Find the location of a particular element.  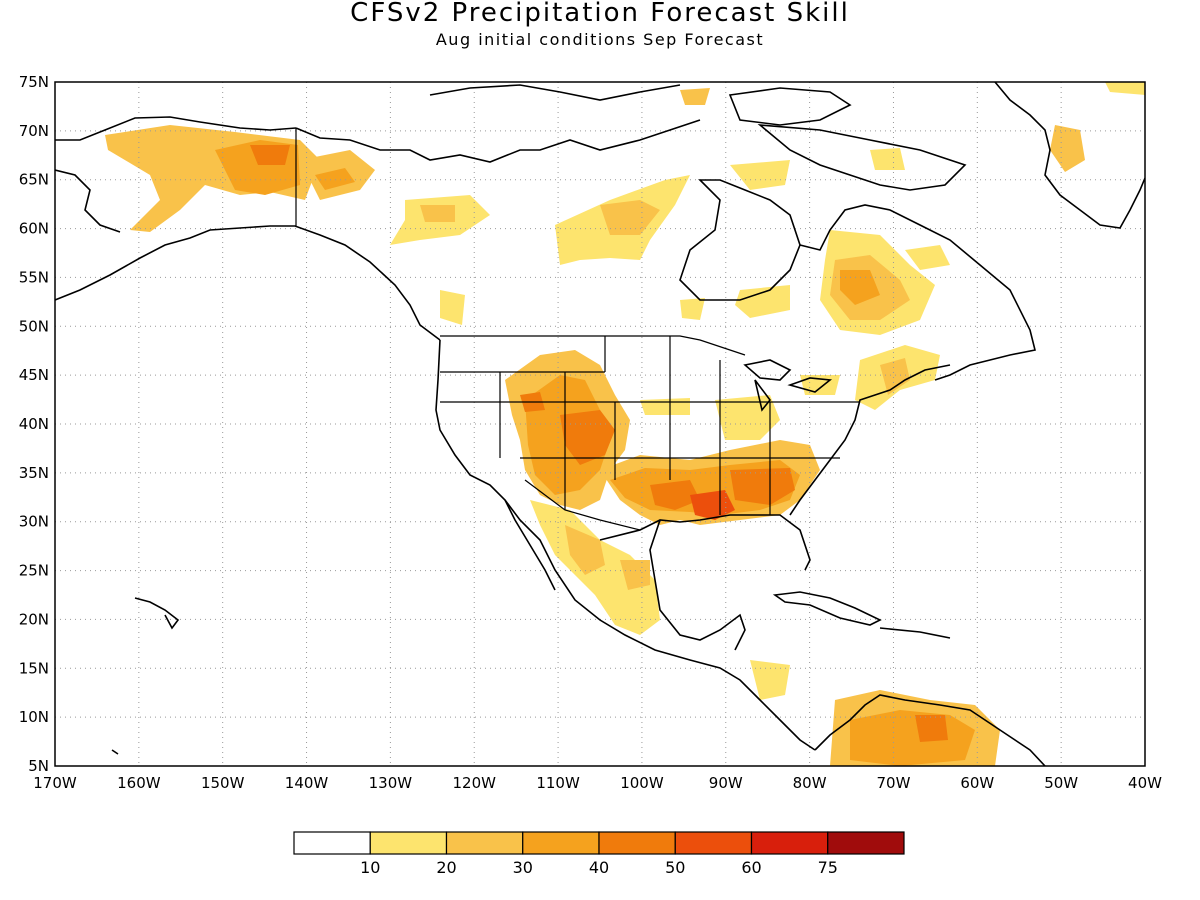

lat-tick-label: 50N is located at coordinates (34, 326).